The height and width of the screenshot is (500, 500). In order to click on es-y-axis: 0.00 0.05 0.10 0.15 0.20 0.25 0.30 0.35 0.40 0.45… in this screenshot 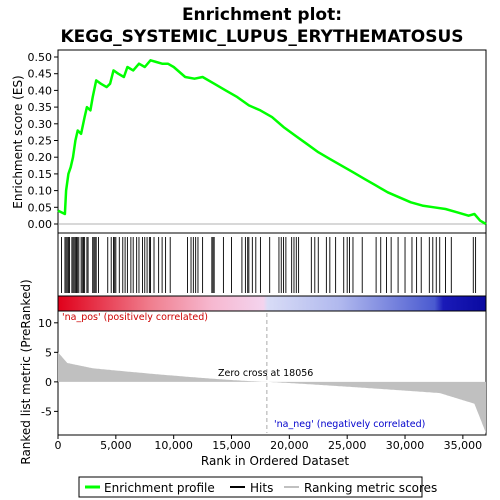, I will do `click(43, 141)`.